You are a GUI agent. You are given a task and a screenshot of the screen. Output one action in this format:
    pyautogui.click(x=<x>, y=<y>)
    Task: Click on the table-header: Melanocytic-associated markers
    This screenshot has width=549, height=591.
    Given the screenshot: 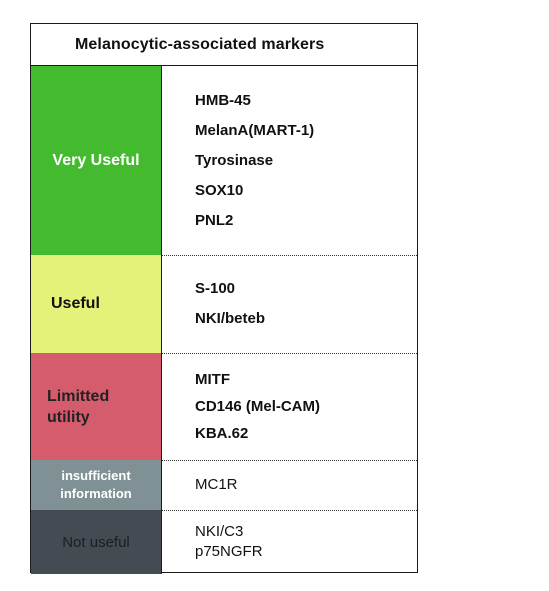 What is the action you would take?
    pyautogui.click(x=224, y=45)
    